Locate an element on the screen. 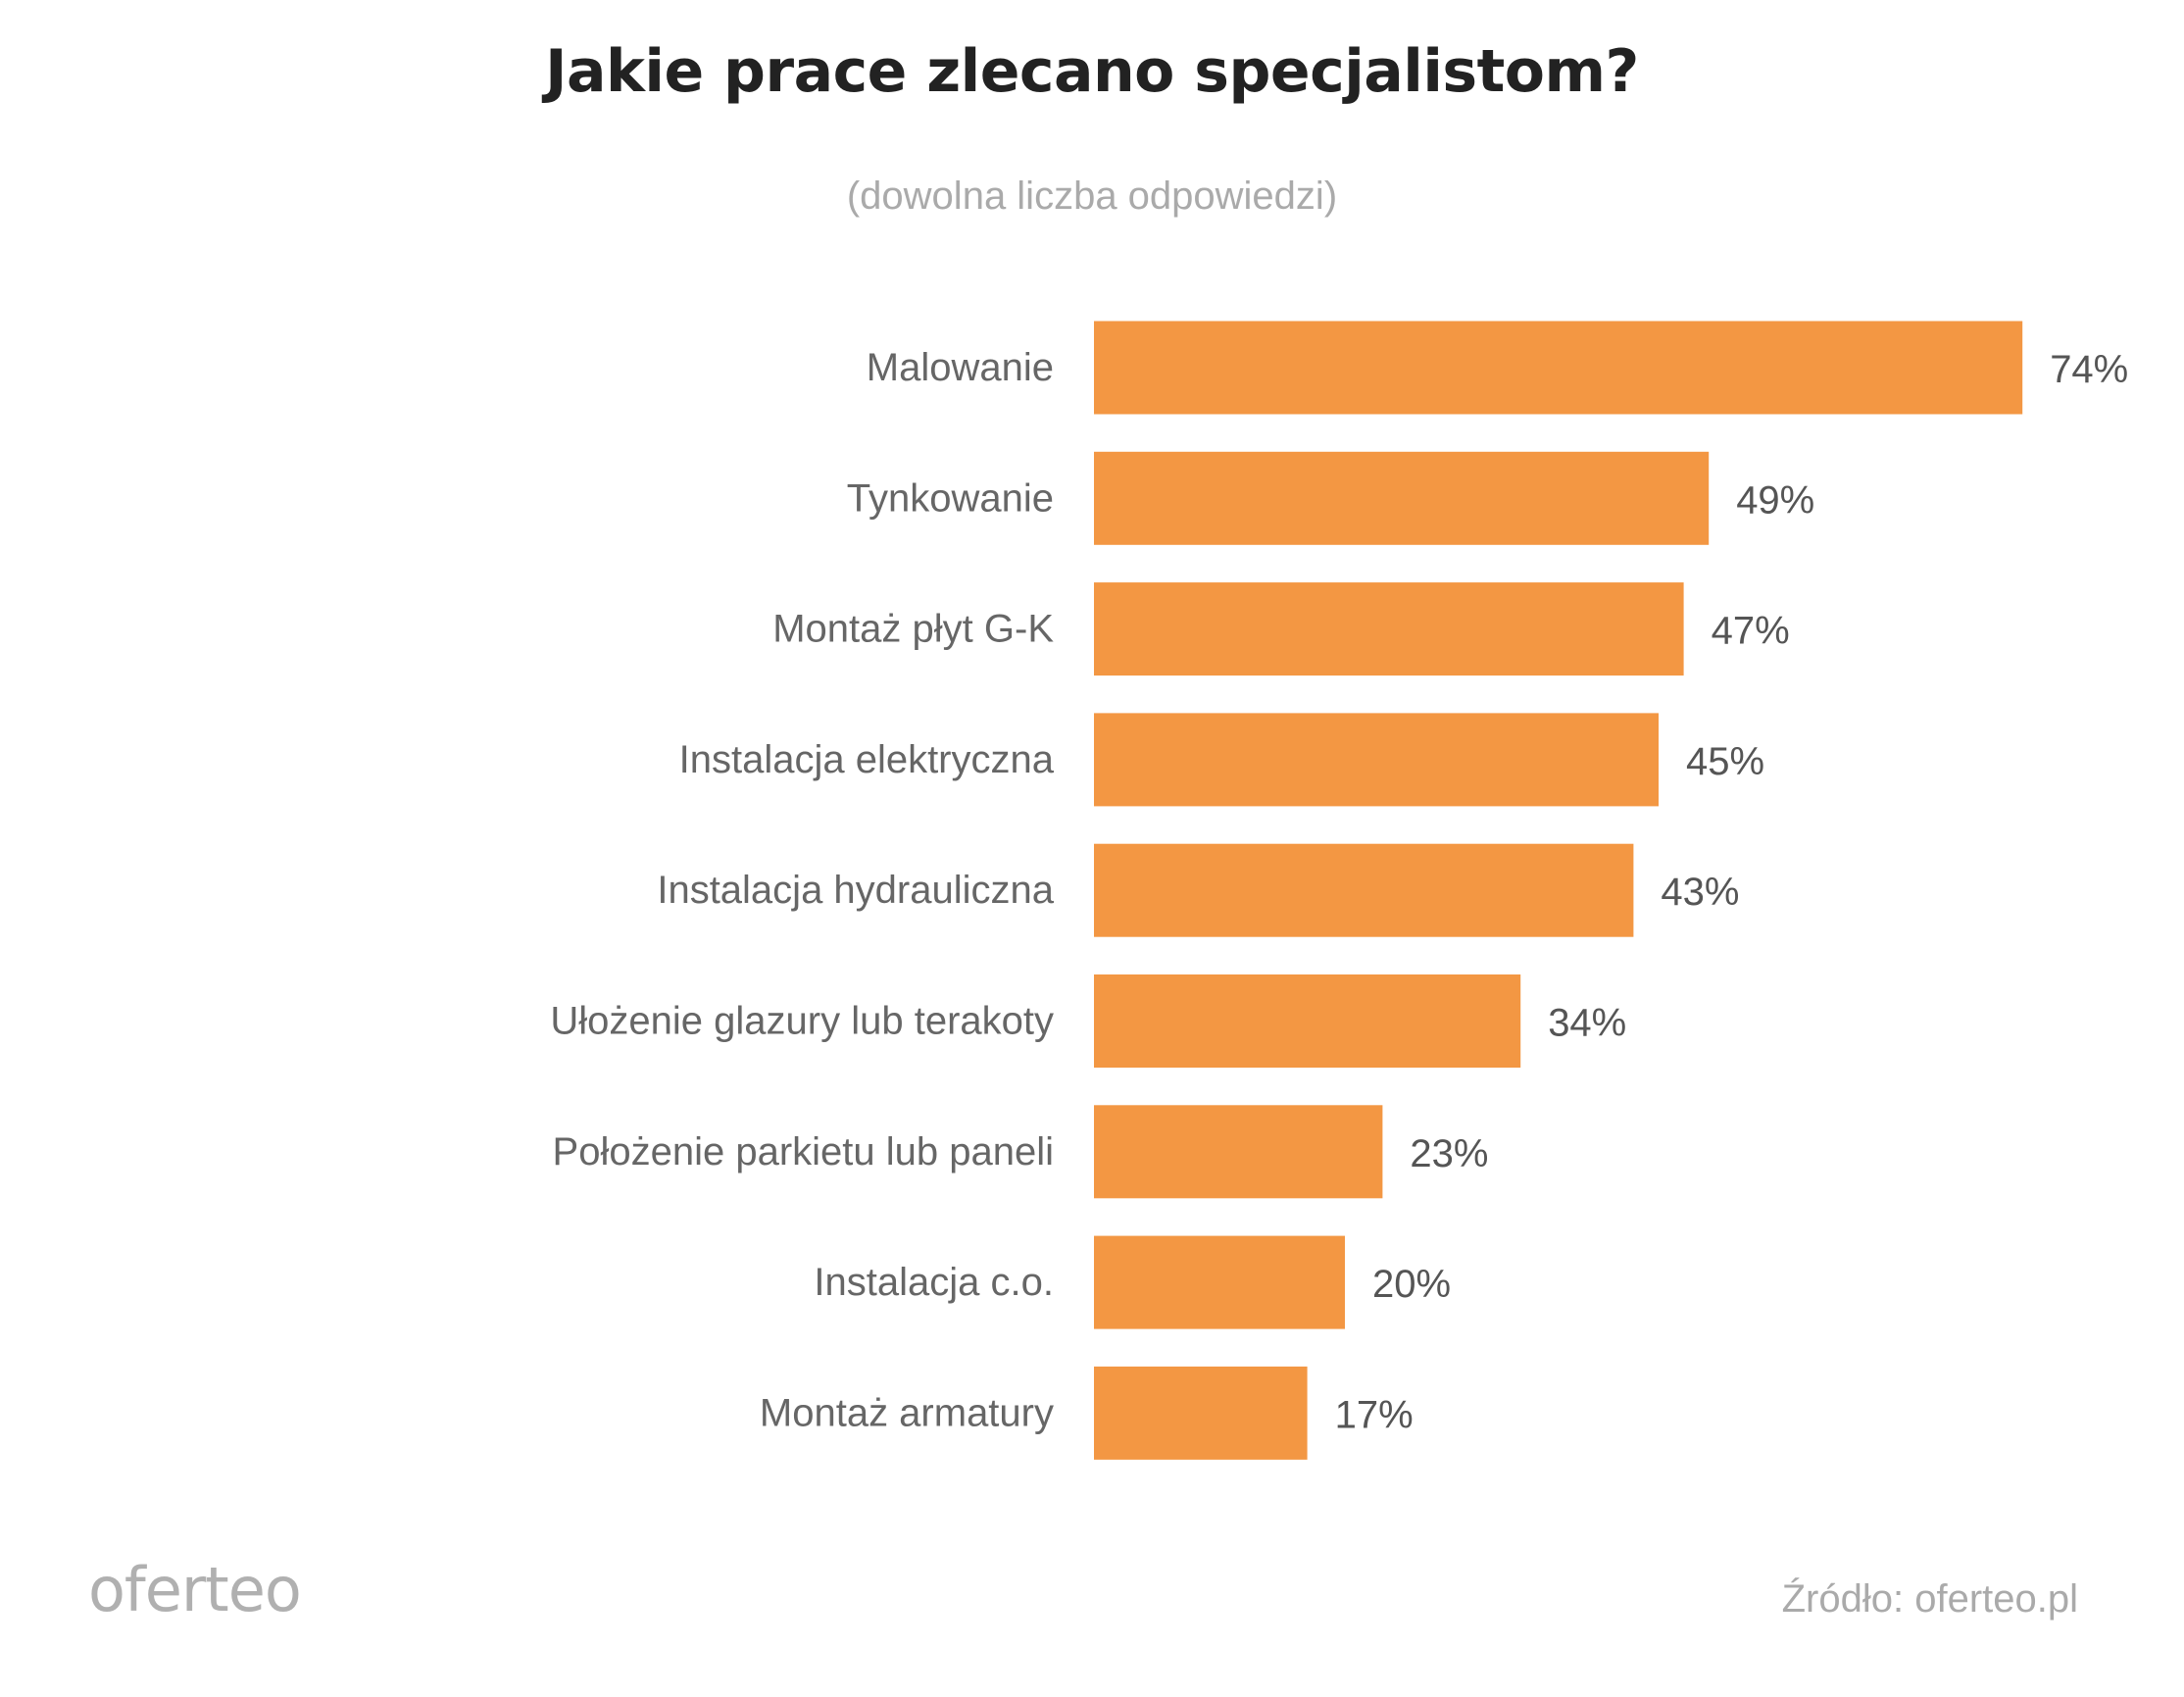  value-label: 43% is located at coordinates (1700, 892).